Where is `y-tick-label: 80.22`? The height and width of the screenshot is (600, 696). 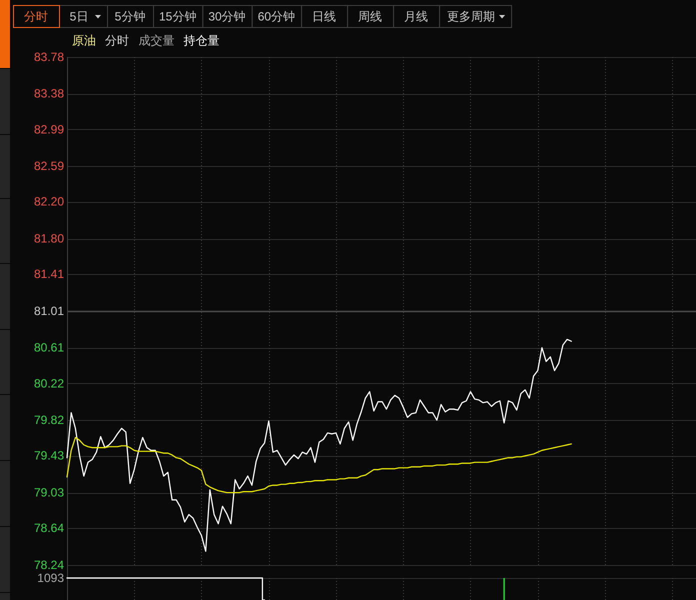
y-tick-label: 80.22 is located at coordinates (49, 383).